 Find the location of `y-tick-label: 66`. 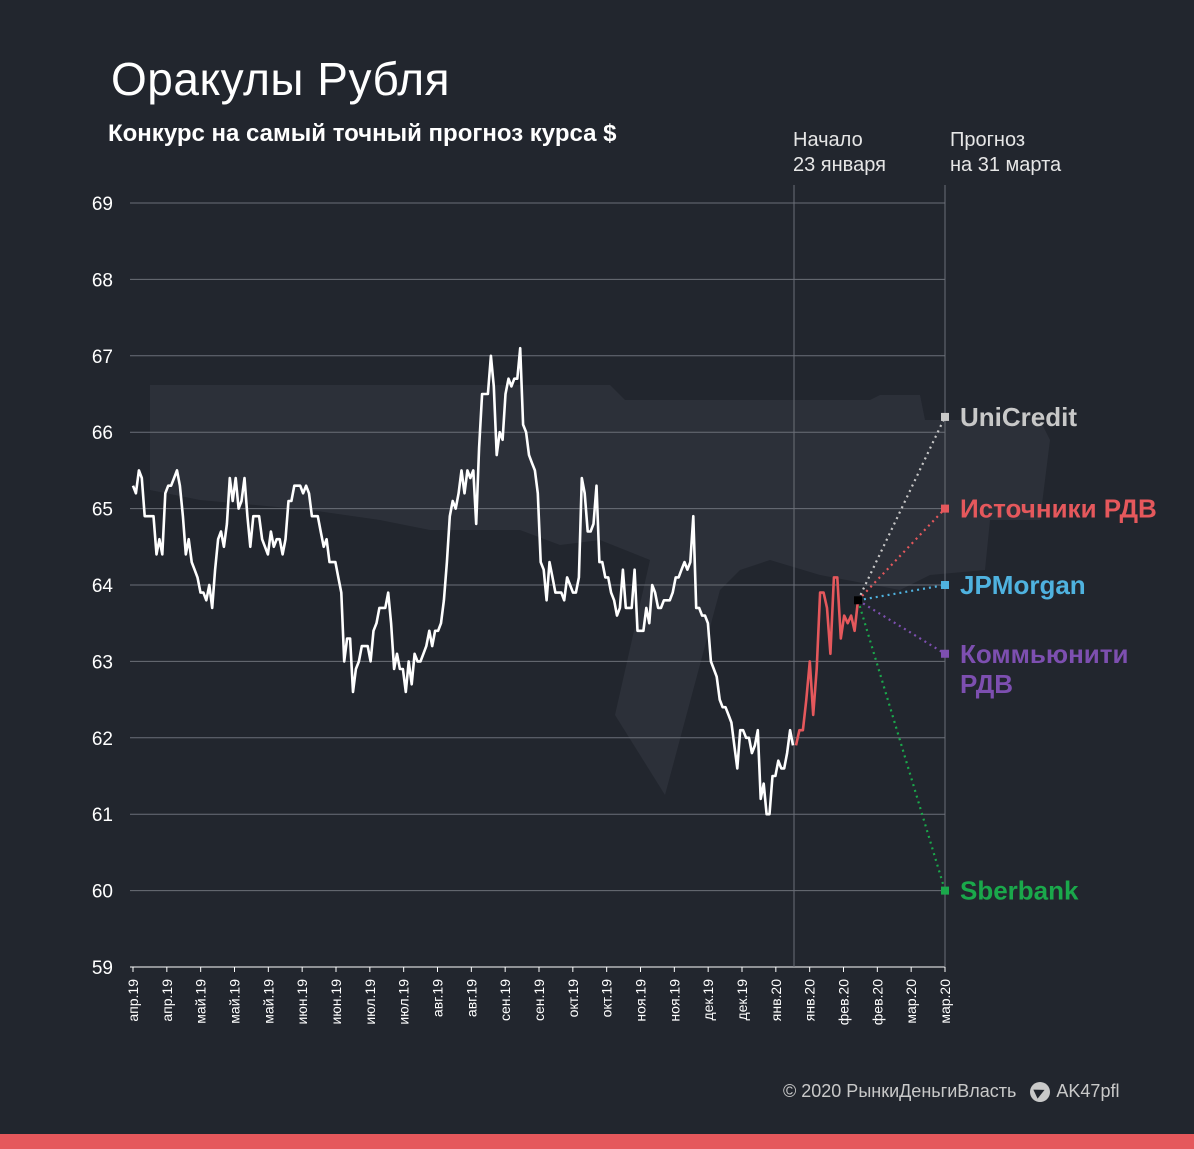

y-tick-label: 66 is located at coordinates (102, 433).